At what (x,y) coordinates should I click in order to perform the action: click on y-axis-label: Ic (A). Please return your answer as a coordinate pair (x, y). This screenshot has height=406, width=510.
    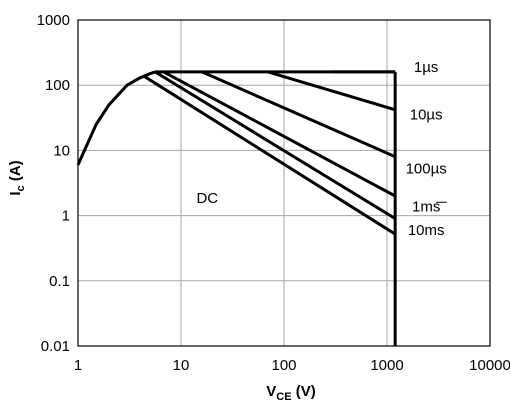
    Looking at the image, I should click on (17, 177).